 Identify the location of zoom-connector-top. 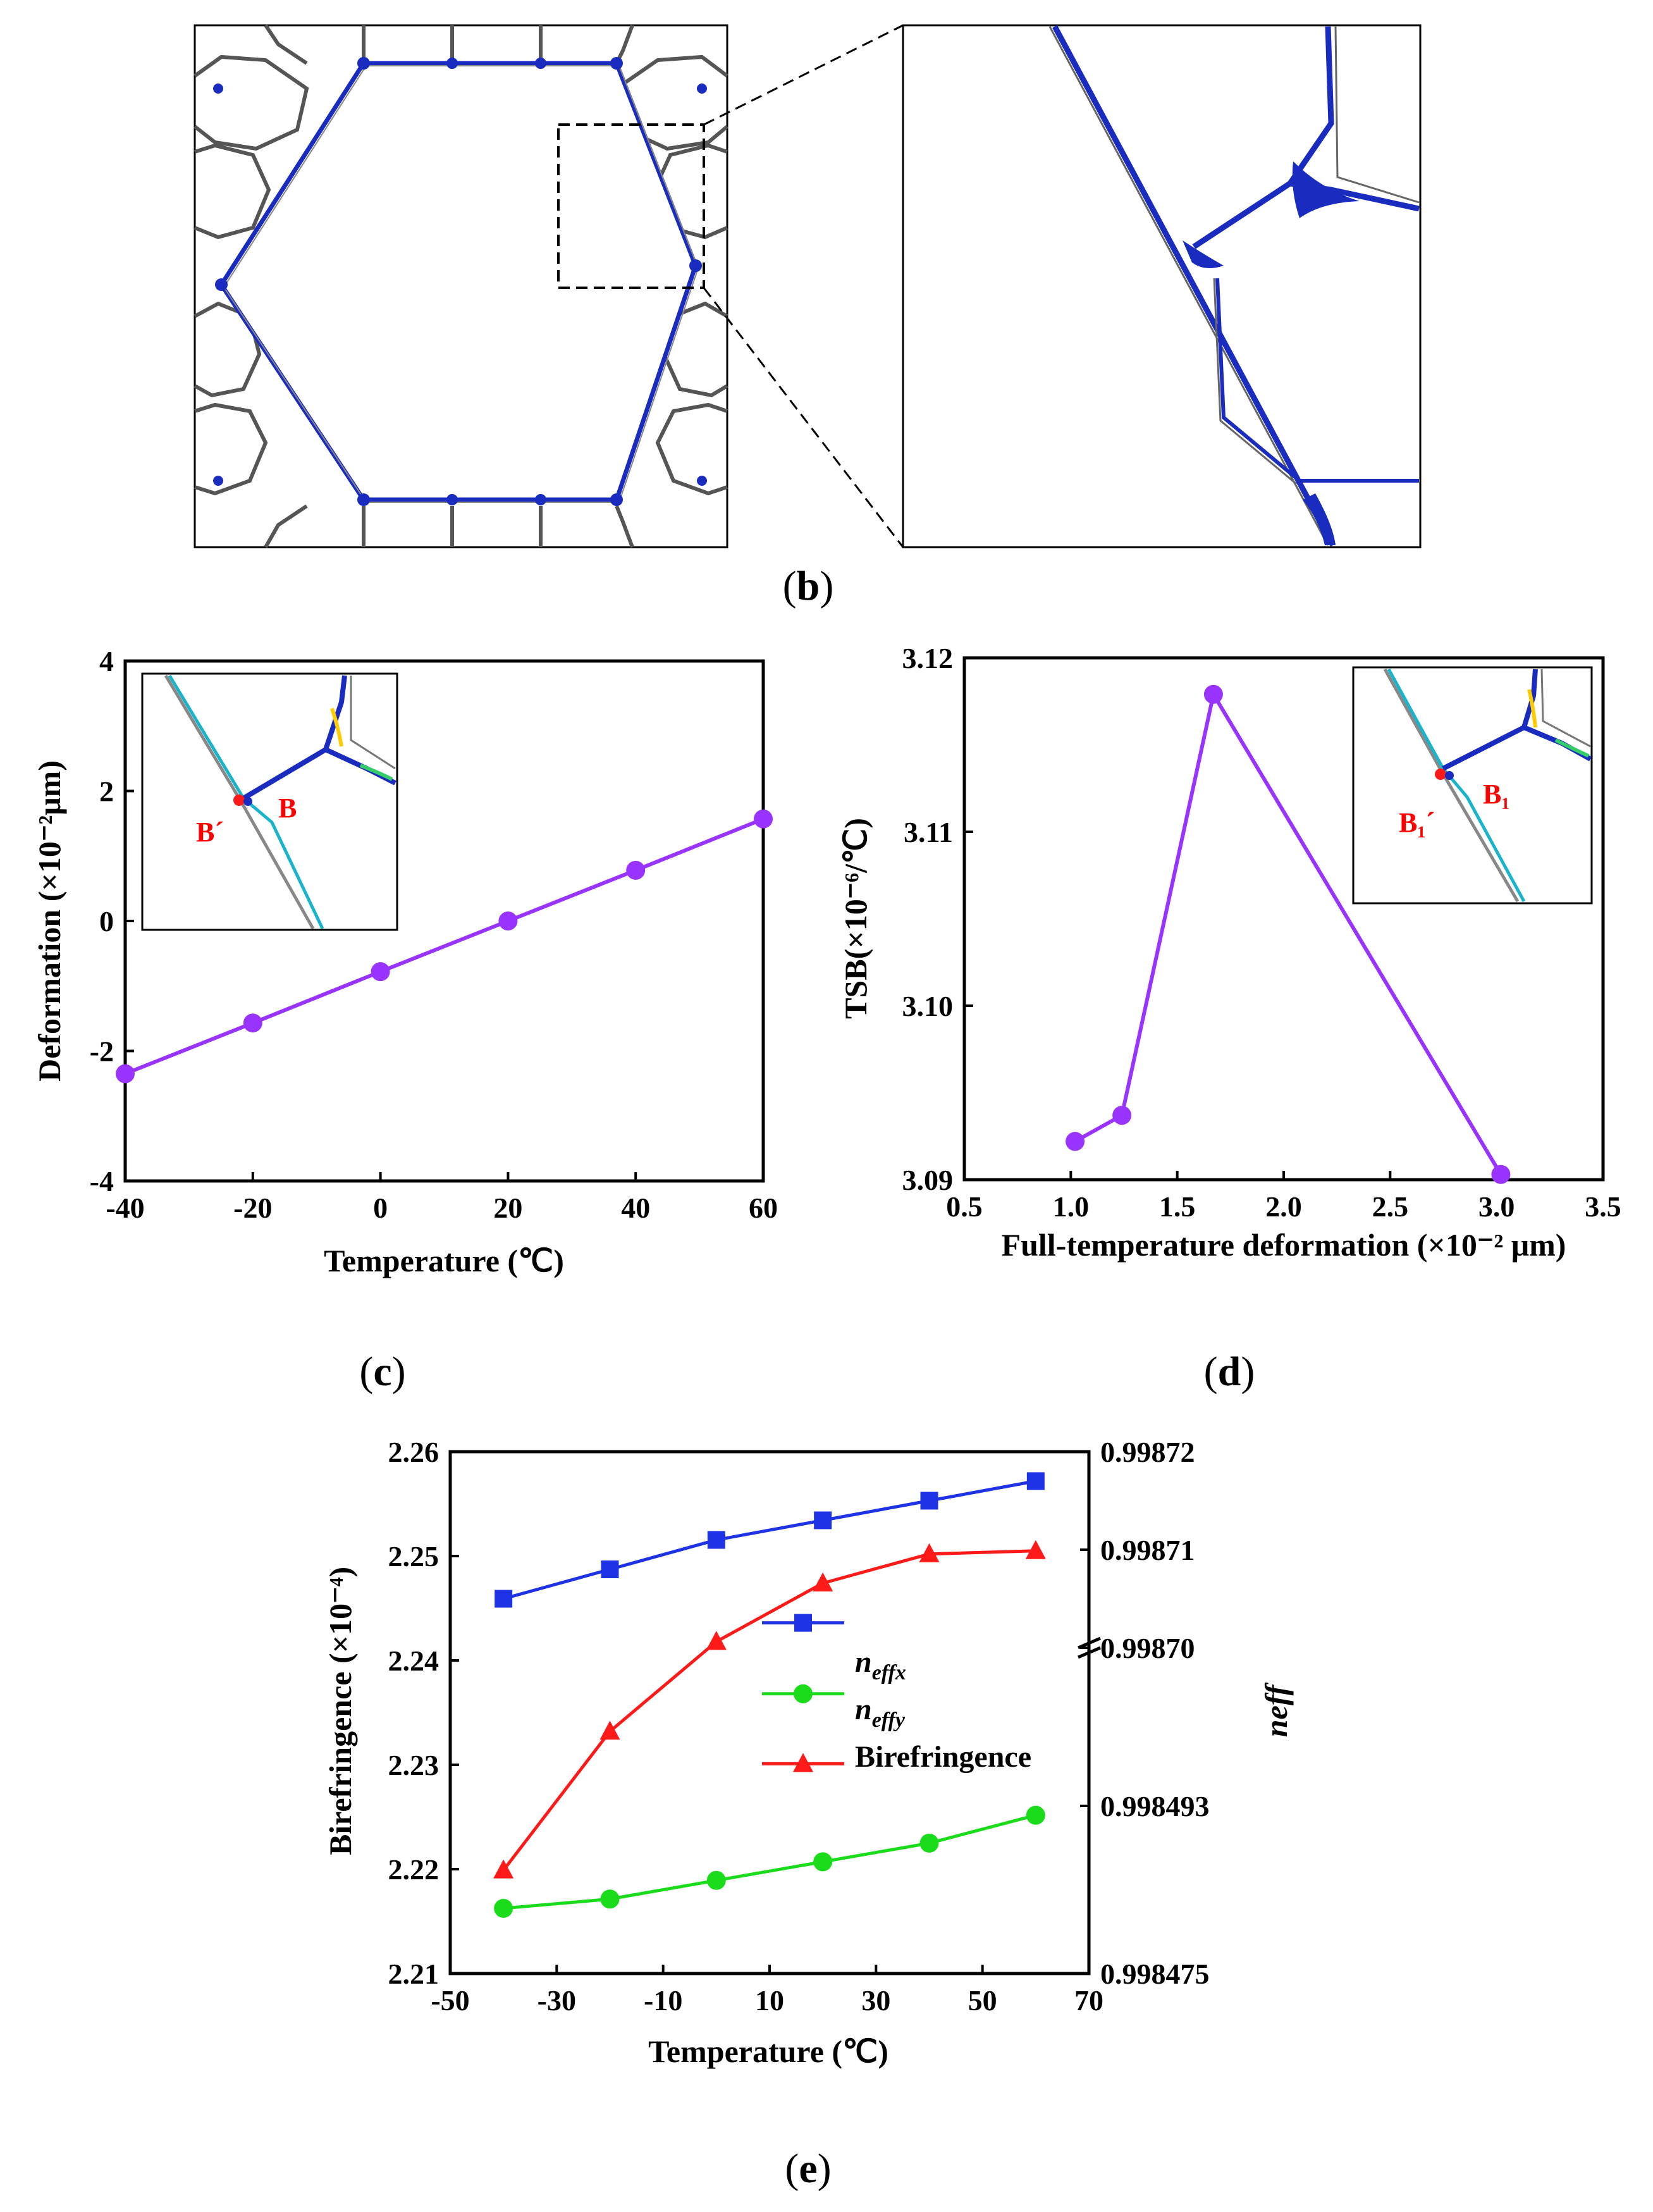
(803, 75).